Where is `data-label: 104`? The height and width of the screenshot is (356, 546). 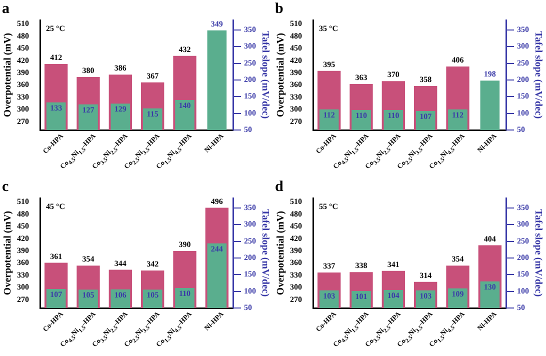
data-label: 104 is located at coordinates (393, 295).